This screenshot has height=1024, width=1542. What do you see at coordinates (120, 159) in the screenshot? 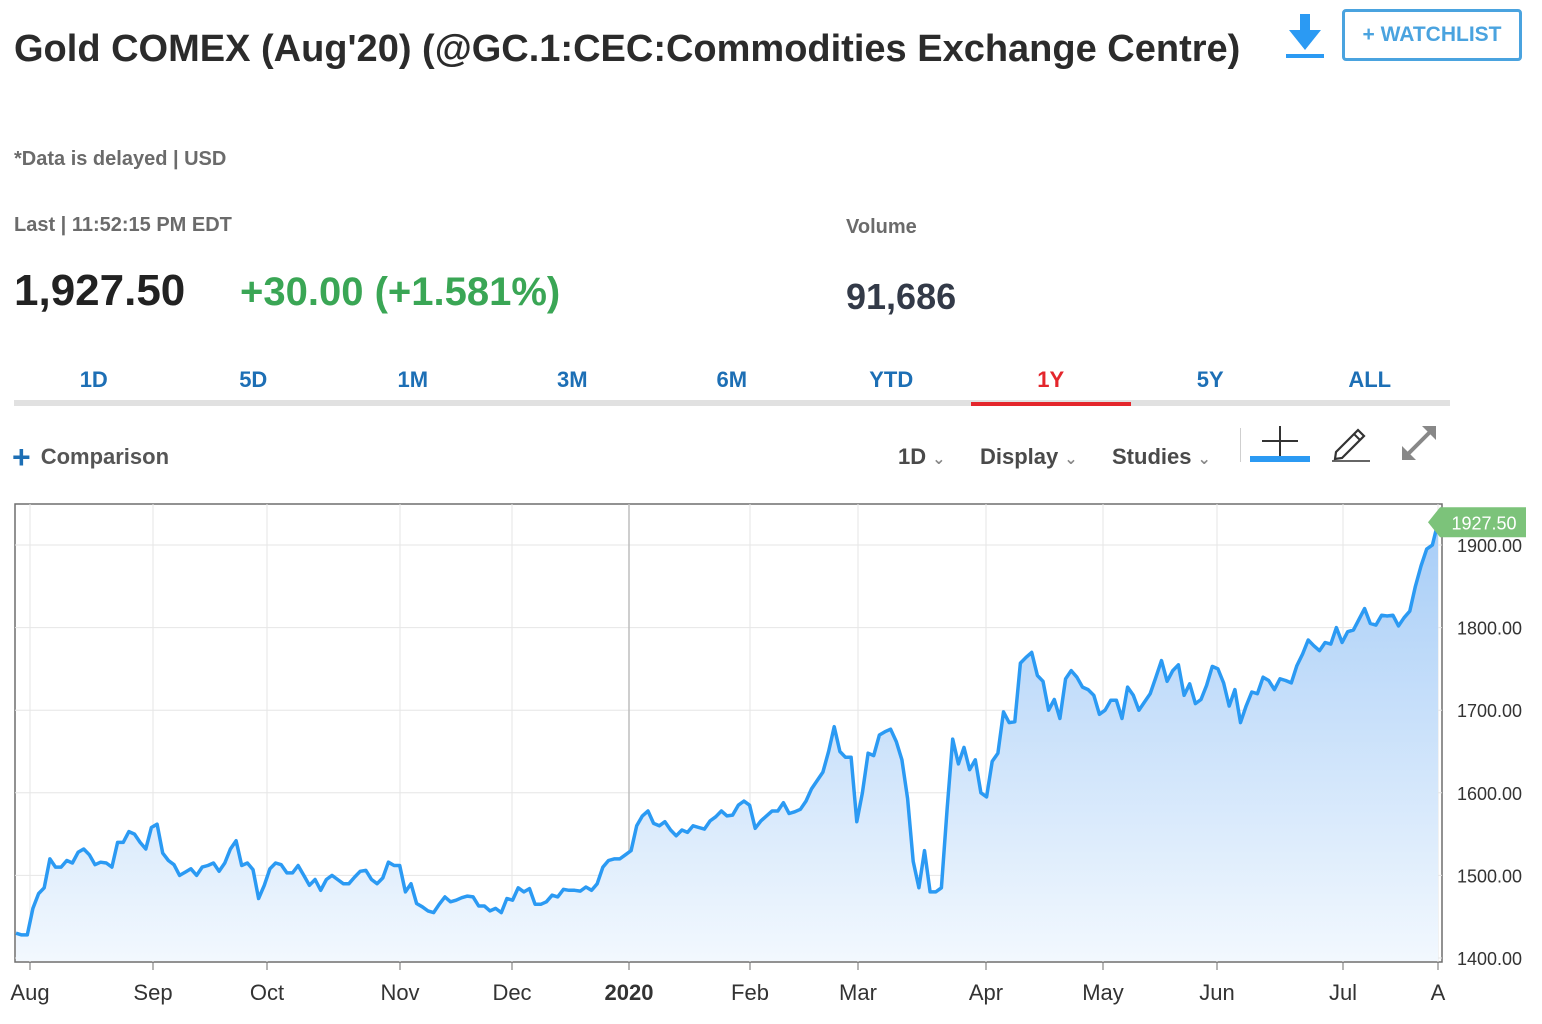
I see `data-delay-note: *Data is delayed | USD` at bounding box center [120, 159].